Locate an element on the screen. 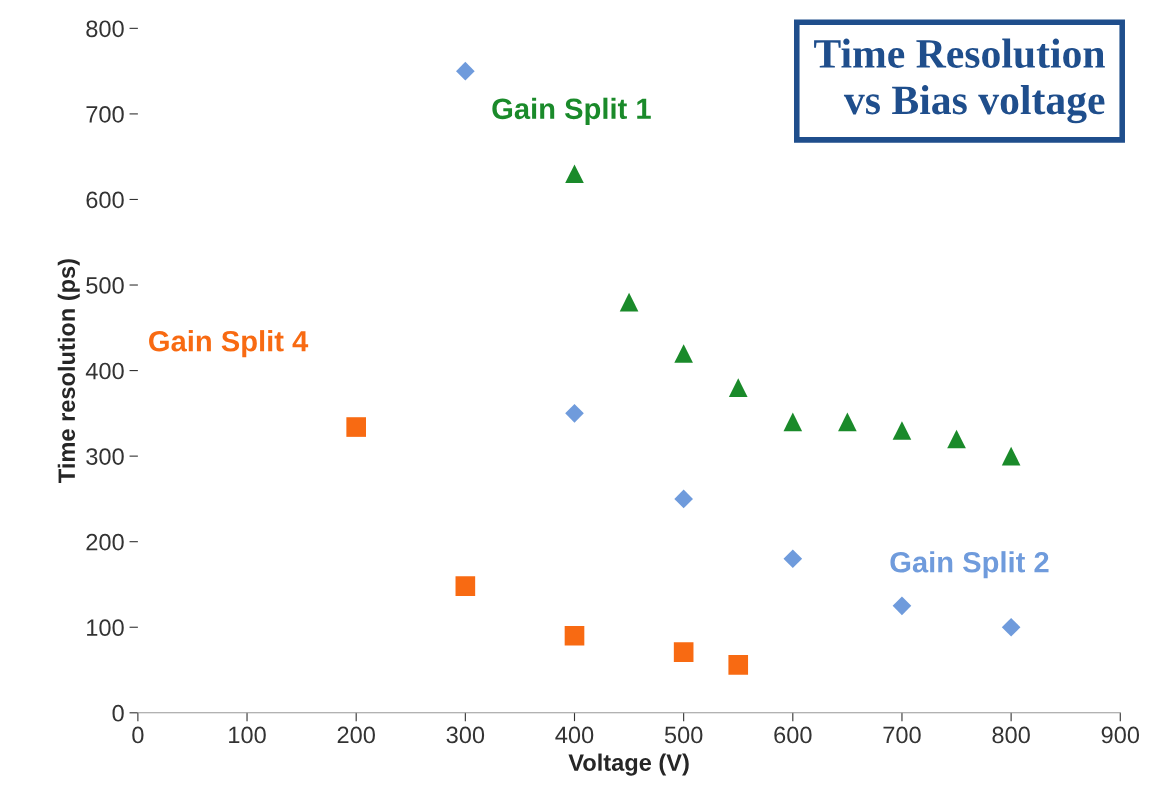 Image resolution: width=1149 pixels, height=810 pixels. y-tick-label: 500 is located at coordinates (105, 285).